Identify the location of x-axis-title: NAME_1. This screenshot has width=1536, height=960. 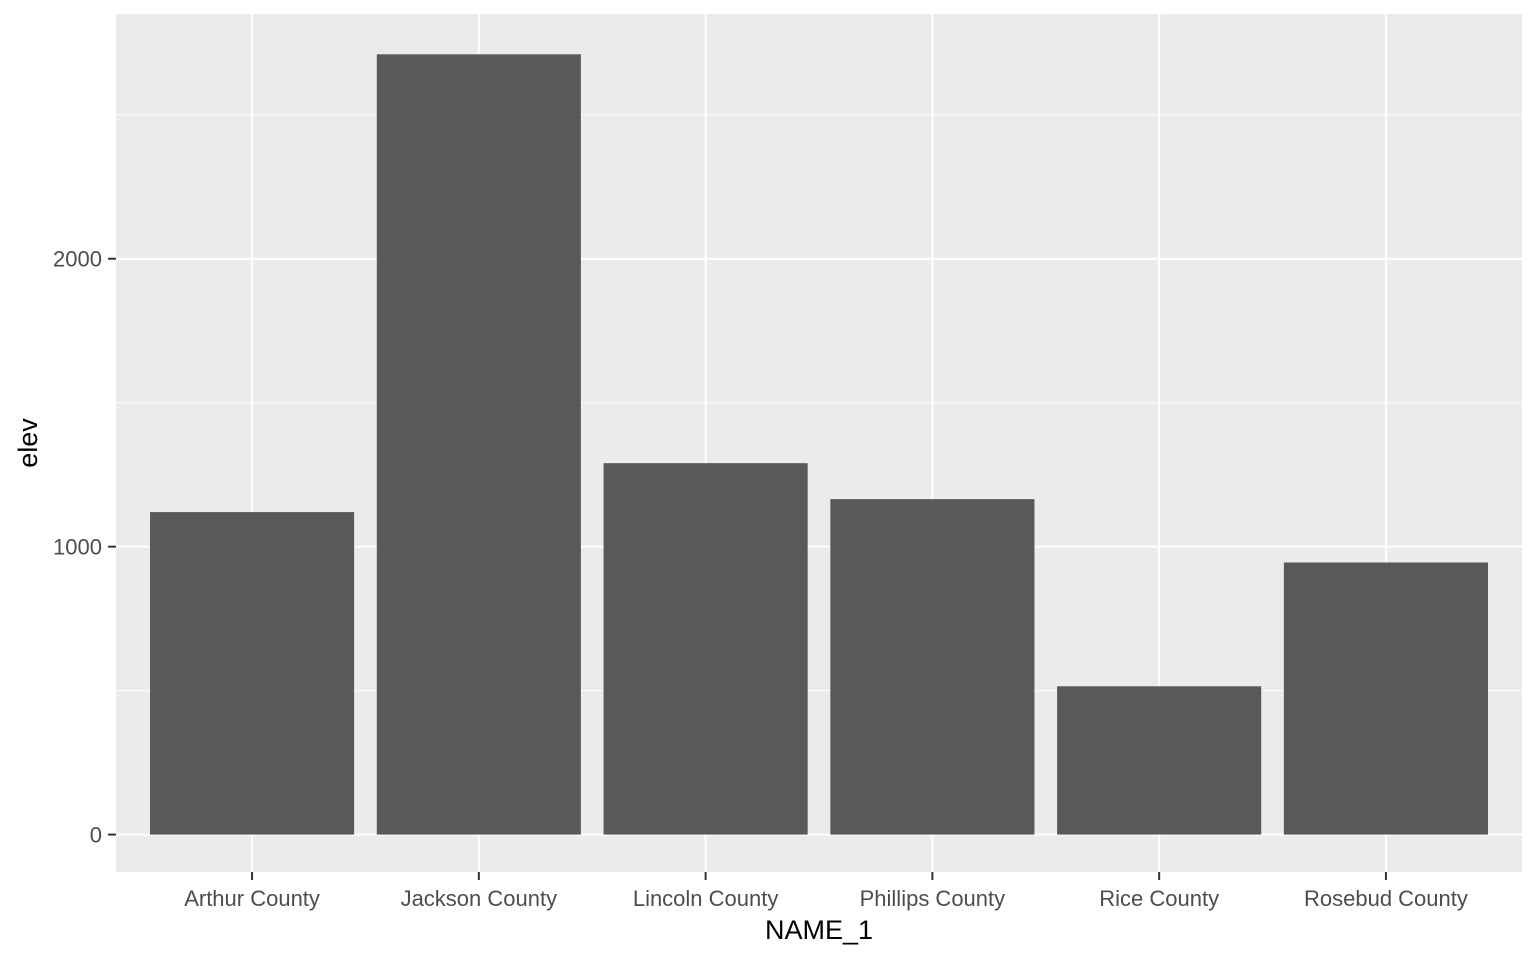
(819, 930).